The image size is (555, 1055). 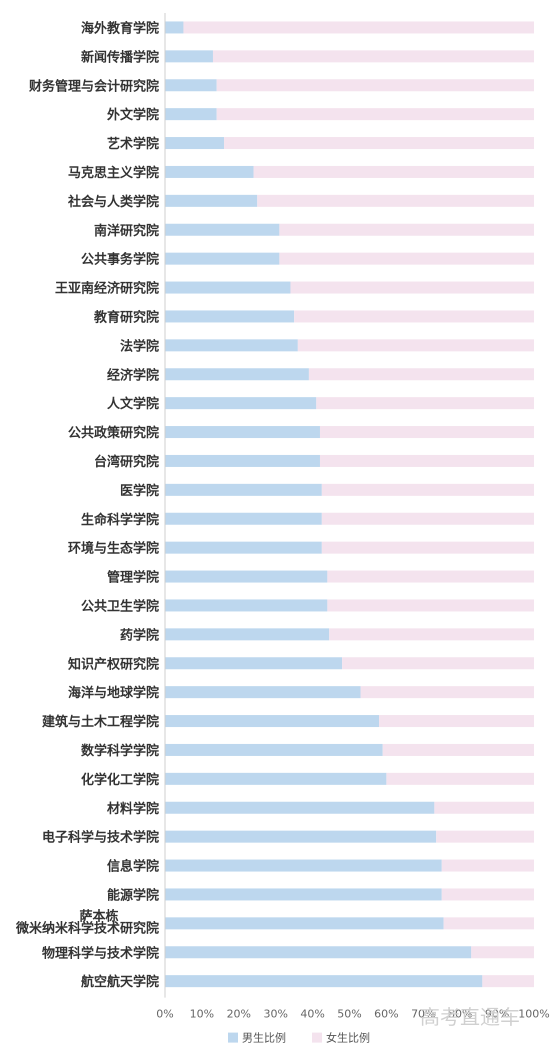 I want to click on x-tick-label: 20%, so click(x=239, y=1014).